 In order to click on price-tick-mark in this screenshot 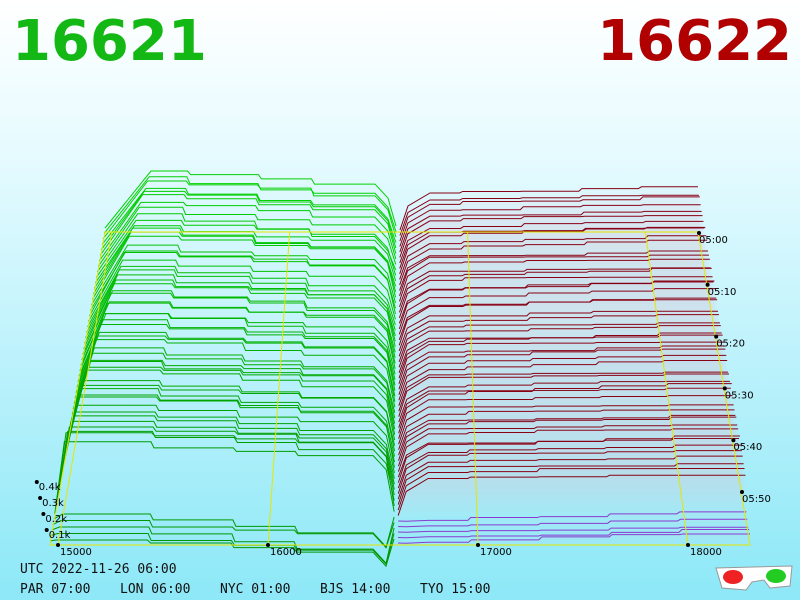, I will do `click(688, 545)`.